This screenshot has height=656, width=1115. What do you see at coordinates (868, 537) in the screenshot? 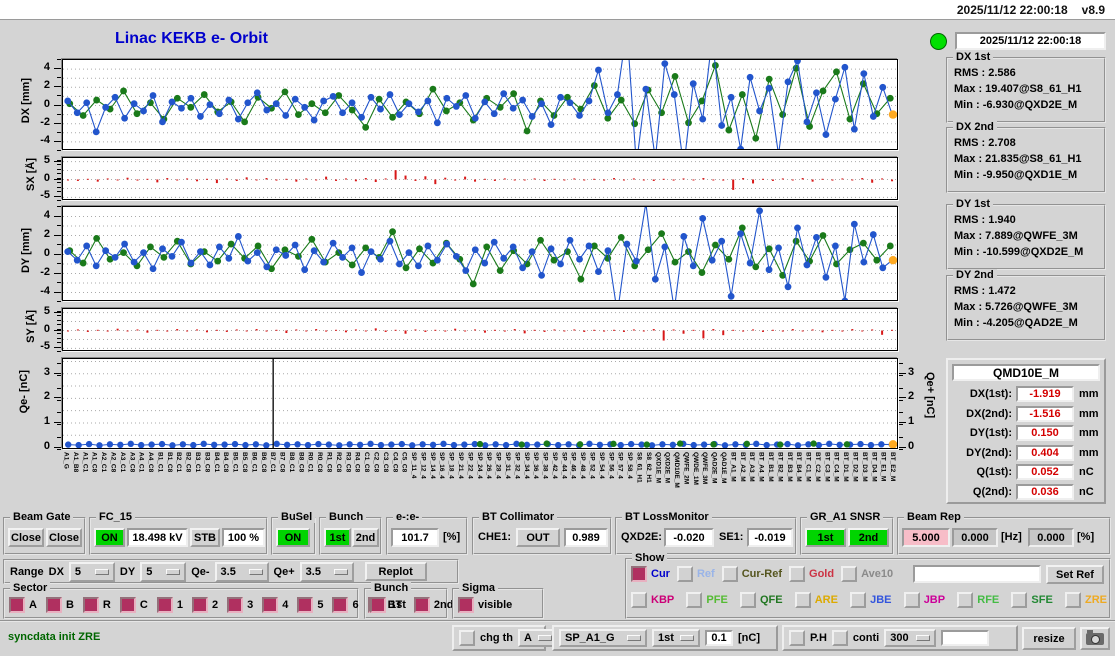
I see `gr-a1-2nd-button: 2nd` at bounding box center [868, 537].